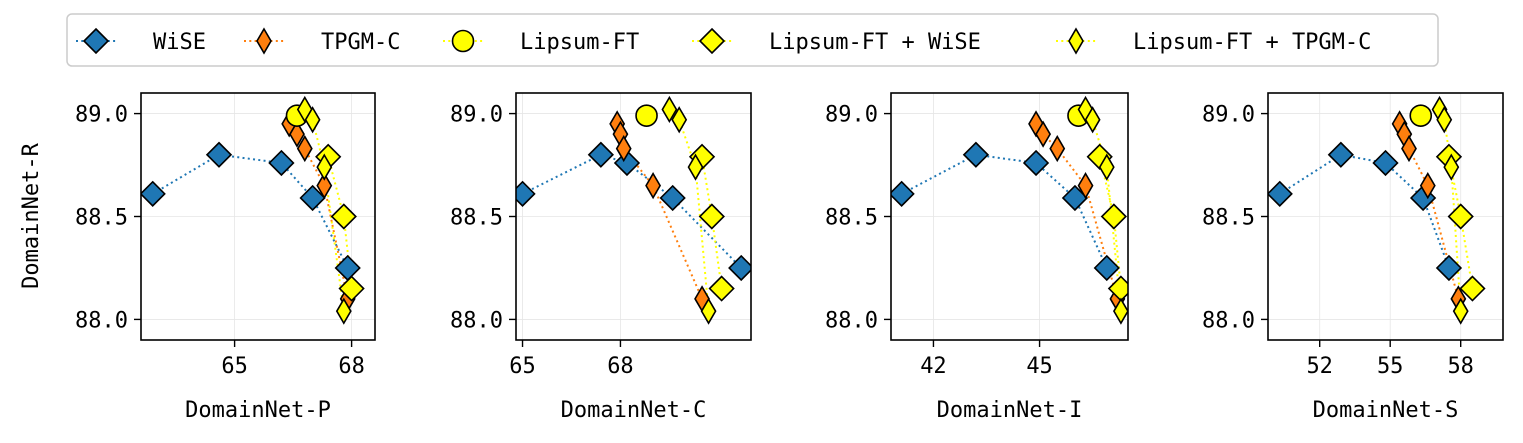 The width and height of the screenshot is (1523, 443). I want to click on legend-label: Lipsum-FT, so click(579, 42).